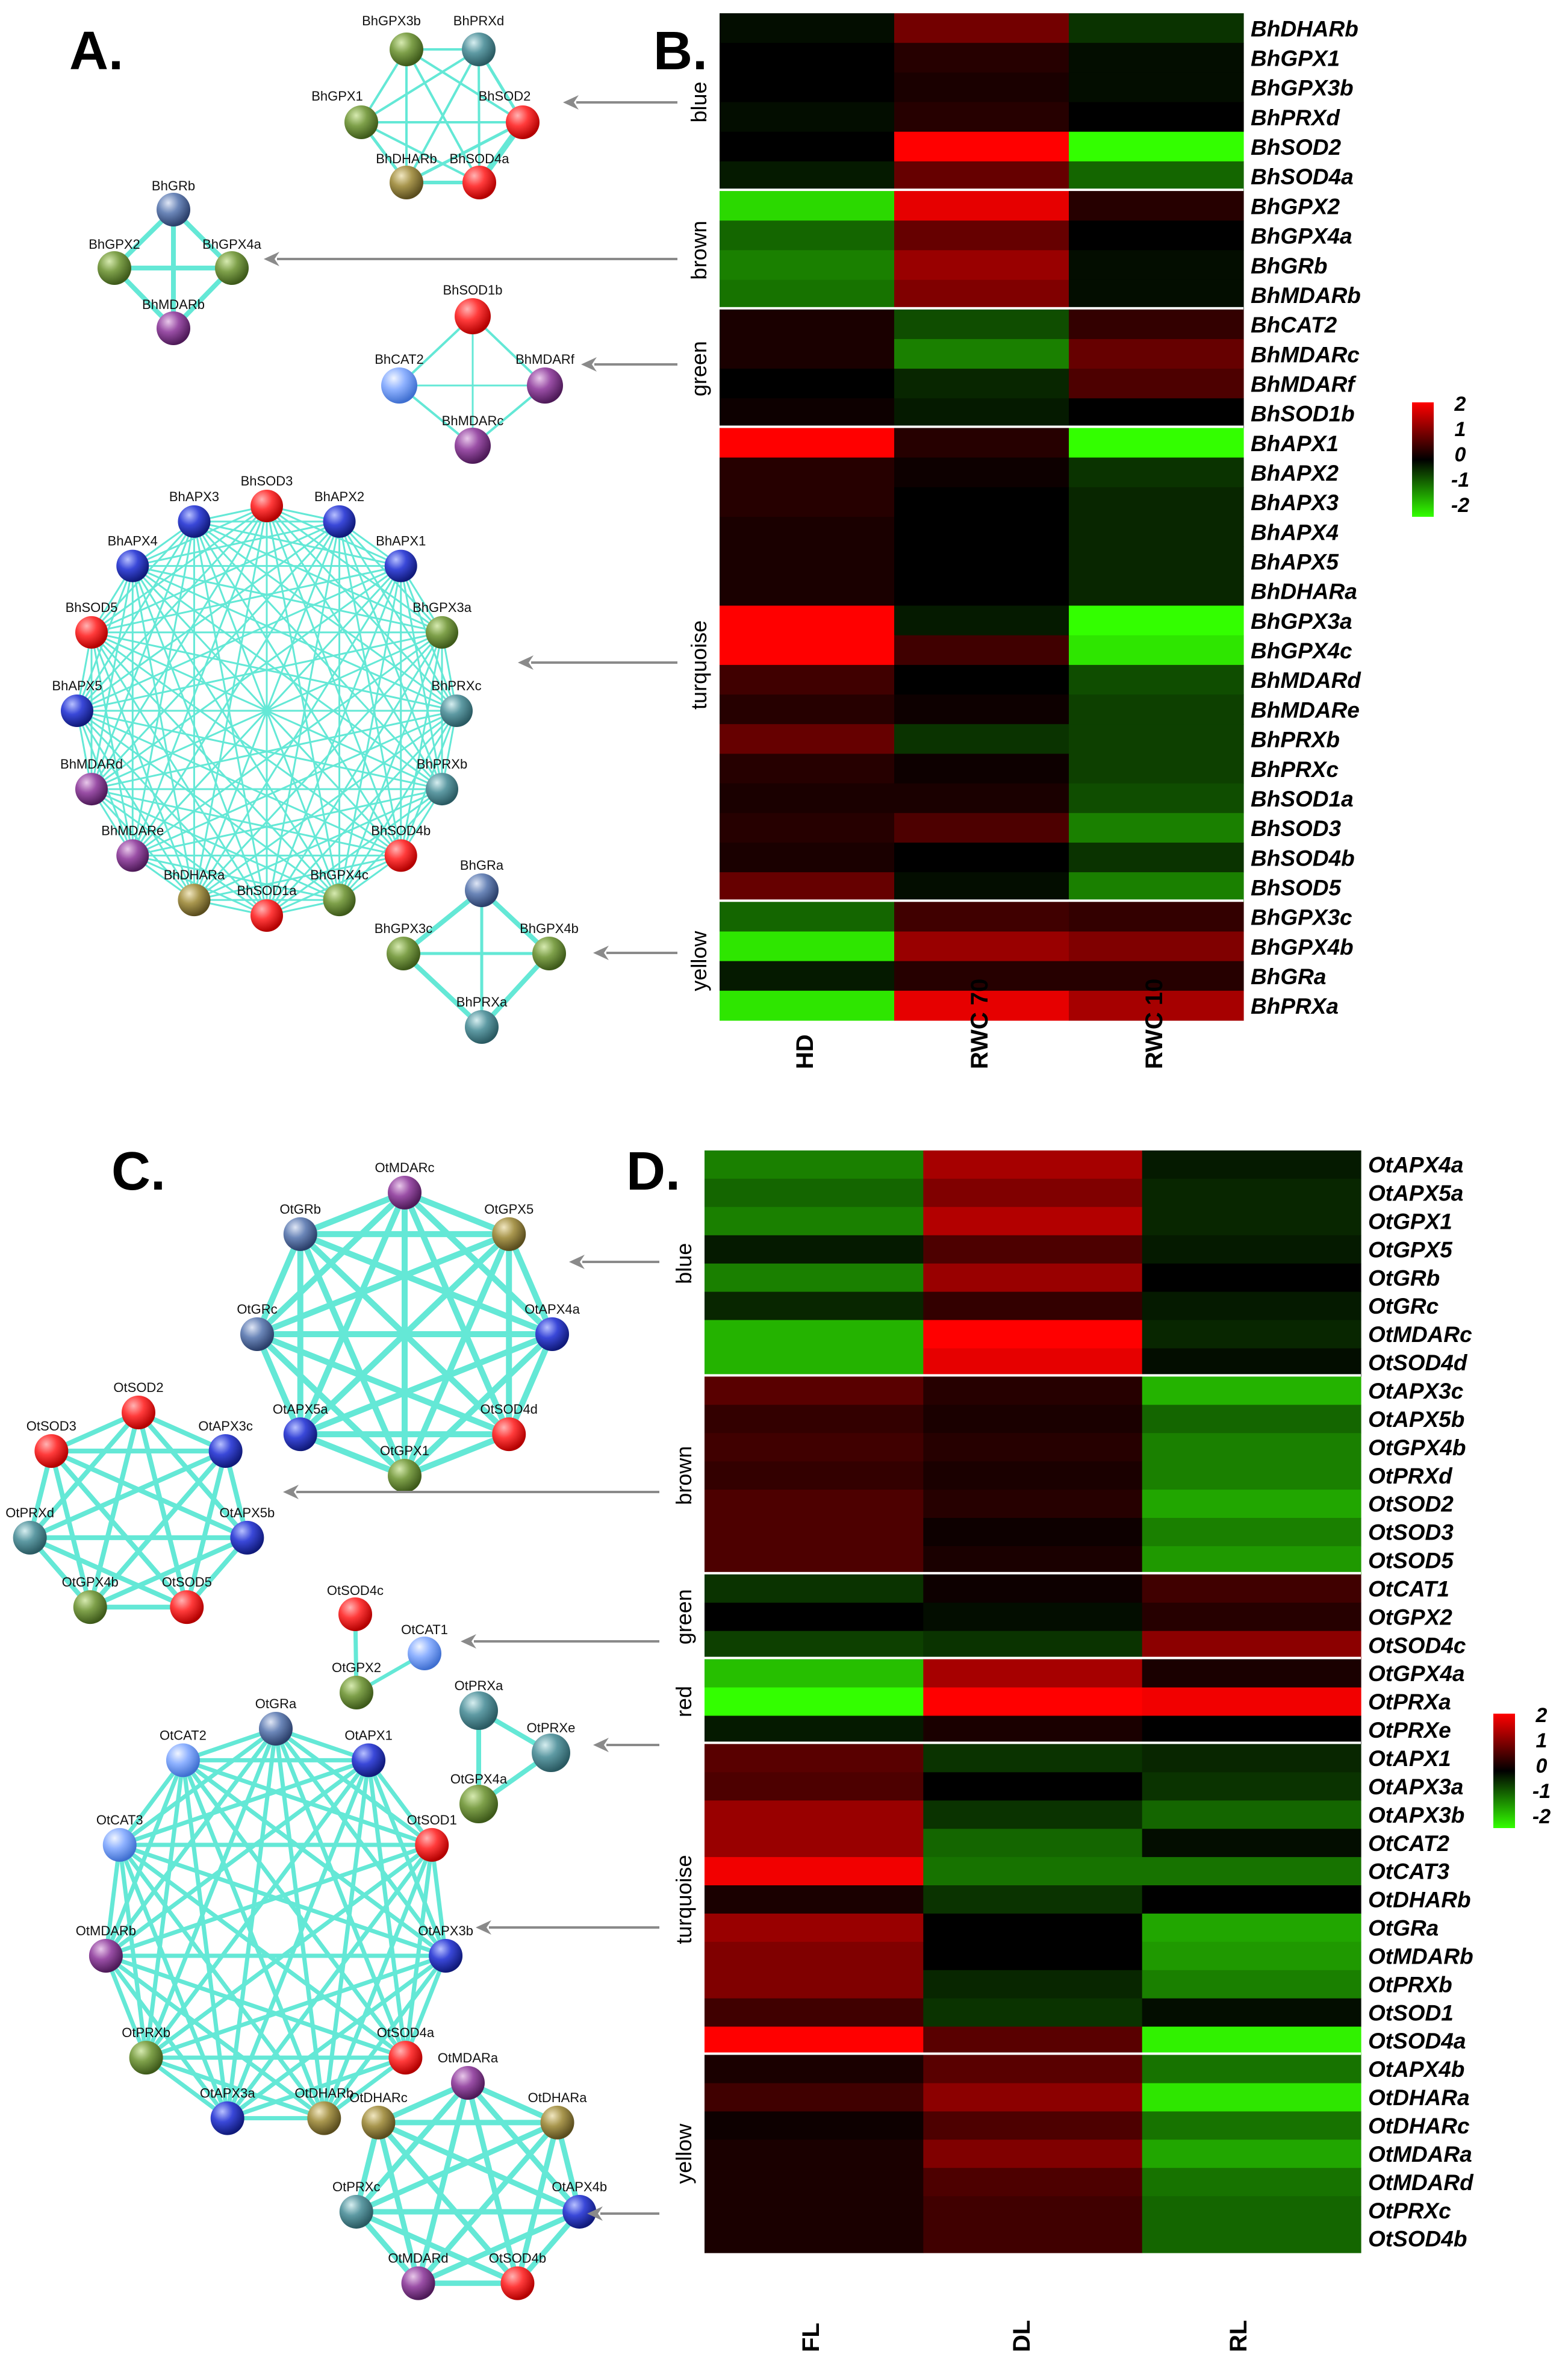 Image resolution: width=1568 pixels, height=2372 pixels. I want to click on gene-label: BhAPX3, so click(1295, 503).